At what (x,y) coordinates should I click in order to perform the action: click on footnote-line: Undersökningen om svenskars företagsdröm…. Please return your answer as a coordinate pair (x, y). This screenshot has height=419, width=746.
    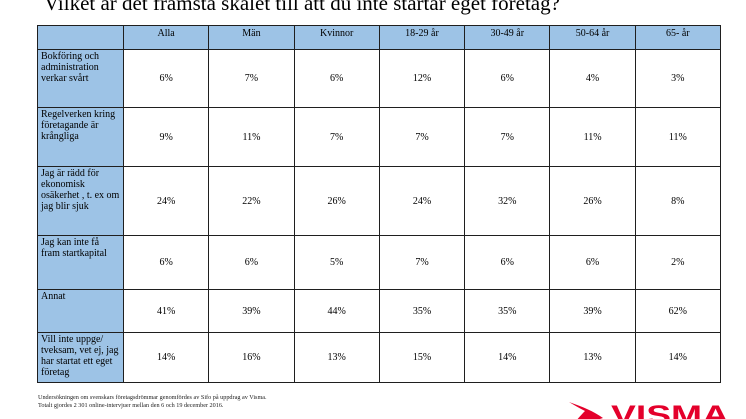
    Looking at the image, I should click on (152, 397).